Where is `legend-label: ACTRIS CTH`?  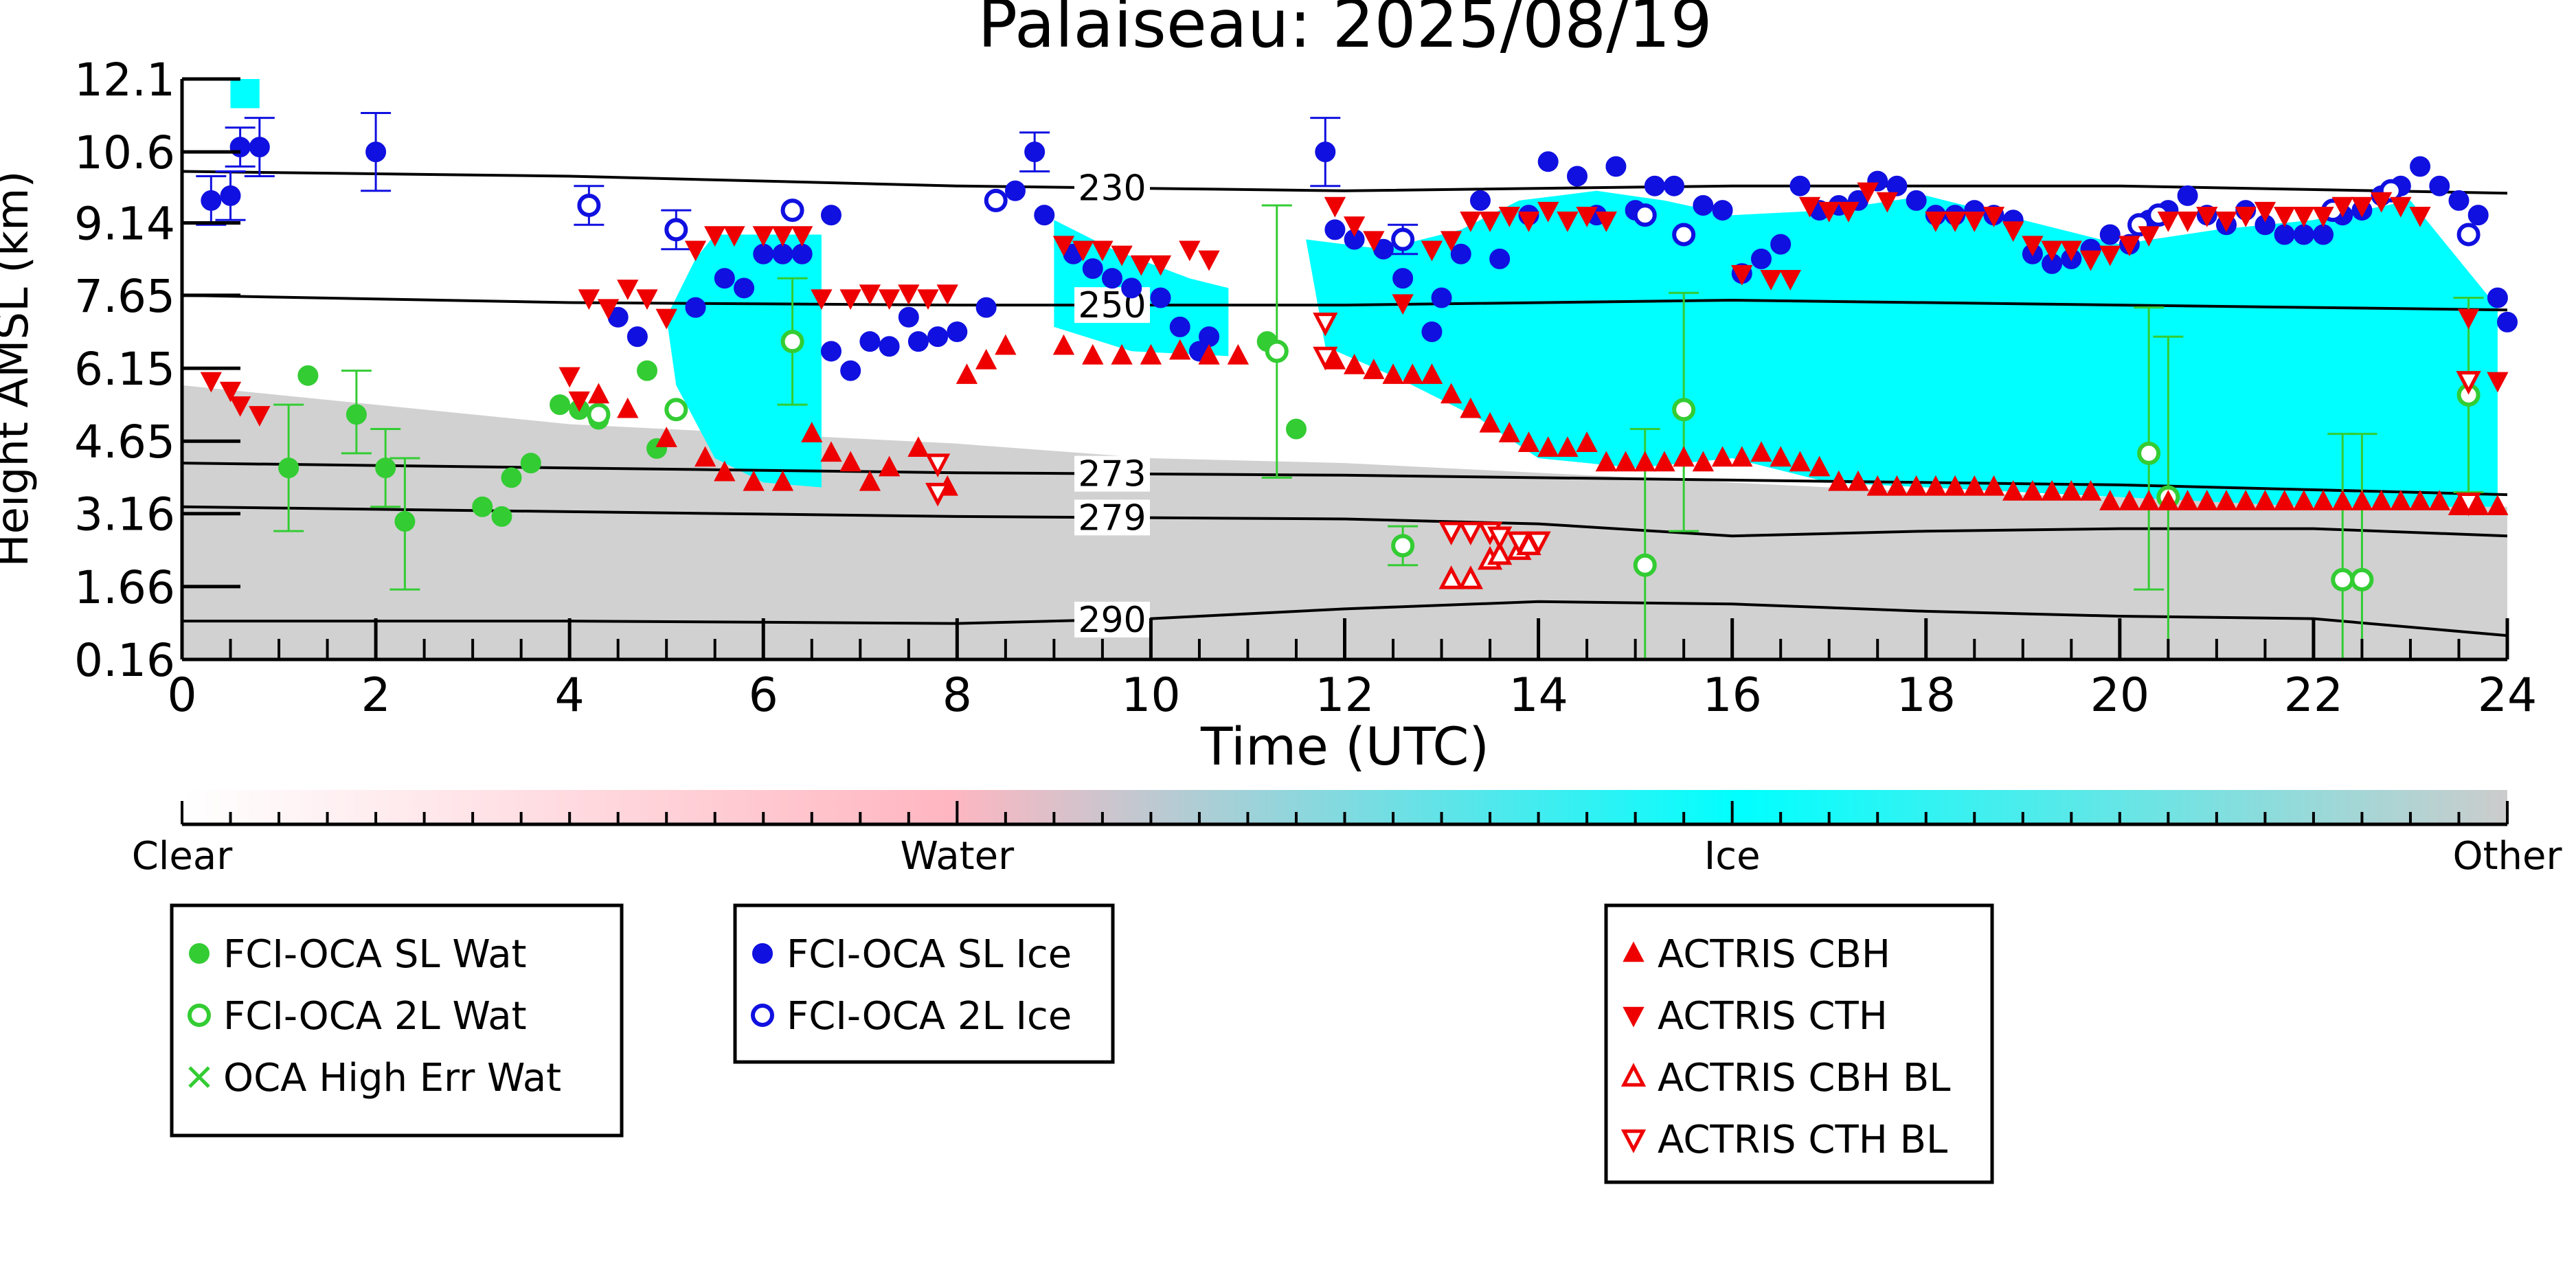 legend-label: ACTRIS CTH is located at coordinates (1773, 1016).